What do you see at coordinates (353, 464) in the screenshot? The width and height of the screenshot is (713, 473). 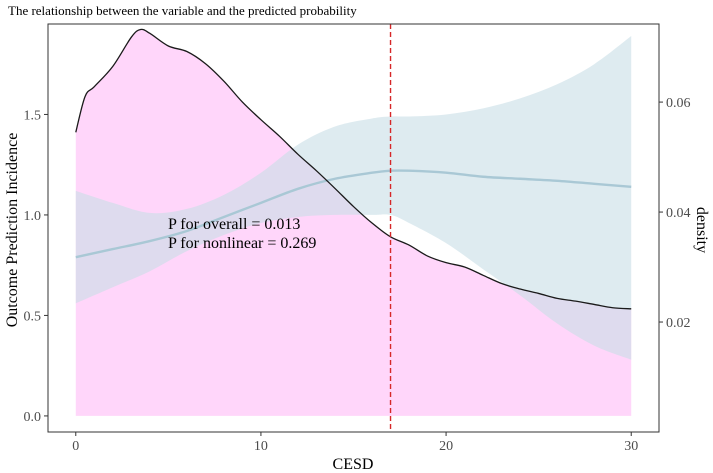 I see `x-axis-title: CESD` at bounding box center [353, 464].